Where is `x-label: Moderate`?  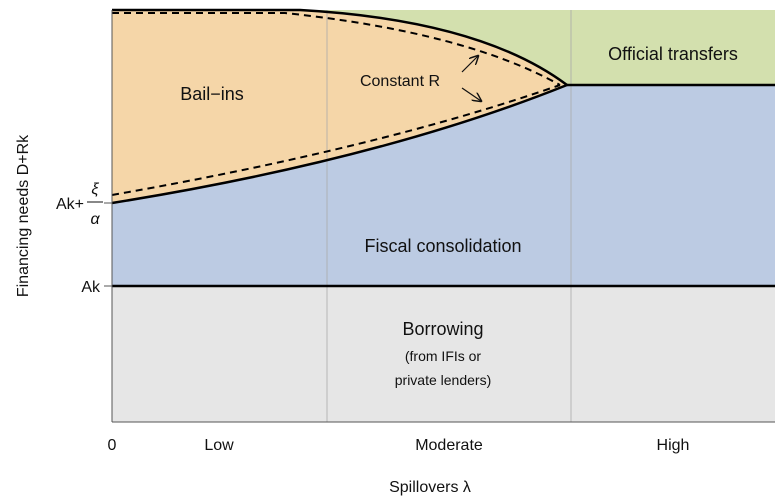 x-label: Moderate is located at coordinates (449, 445).